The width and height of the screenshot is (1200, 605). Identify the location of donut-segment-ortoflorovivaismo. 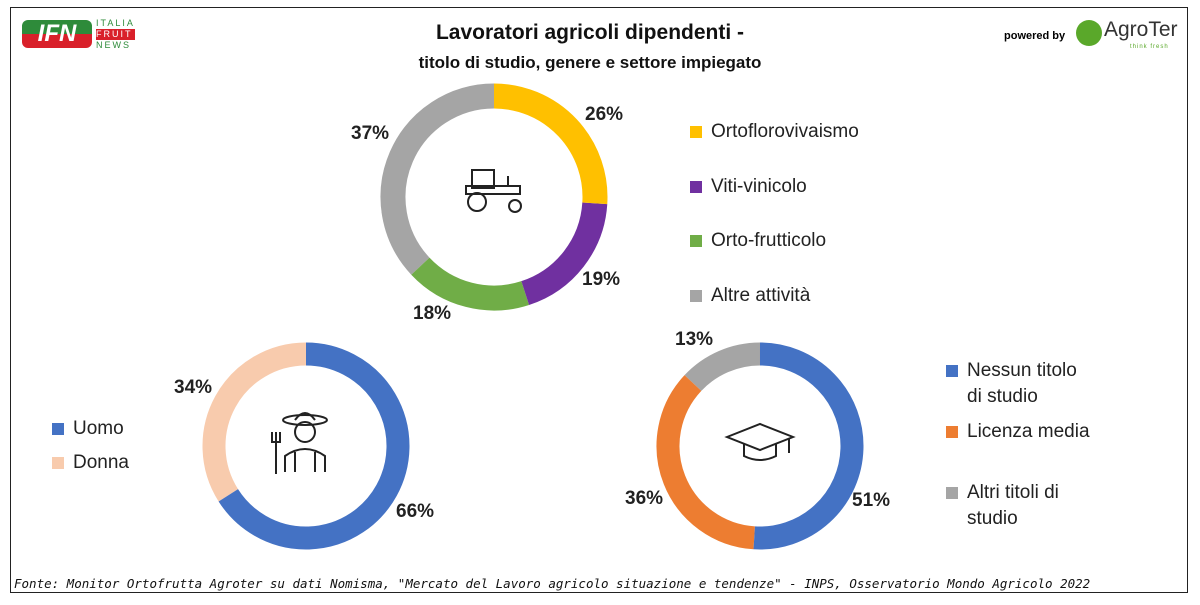
(550, 144).